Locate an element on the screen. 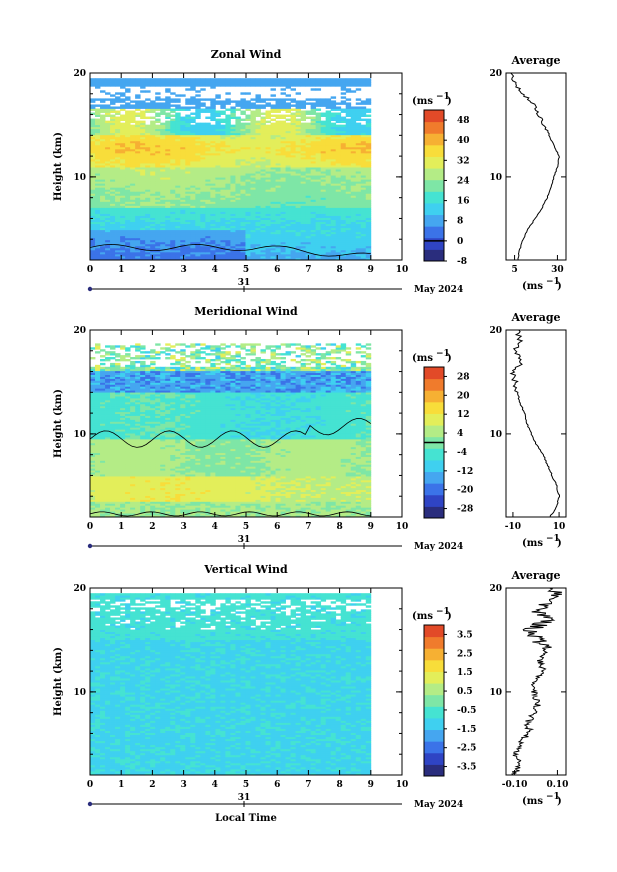 The width and height of the screenshot is (617, 872). profile-frame is located at coordinates (536, 166).